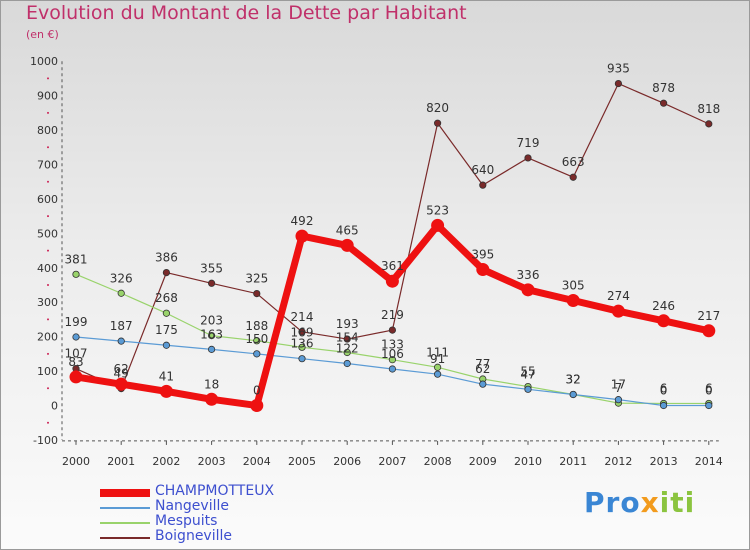 This screenshot has height=550, width=750. What do you see at coordinates (211, 384) in the screenshot?
I see `data-label: 18` at bounding box center [211, 384].